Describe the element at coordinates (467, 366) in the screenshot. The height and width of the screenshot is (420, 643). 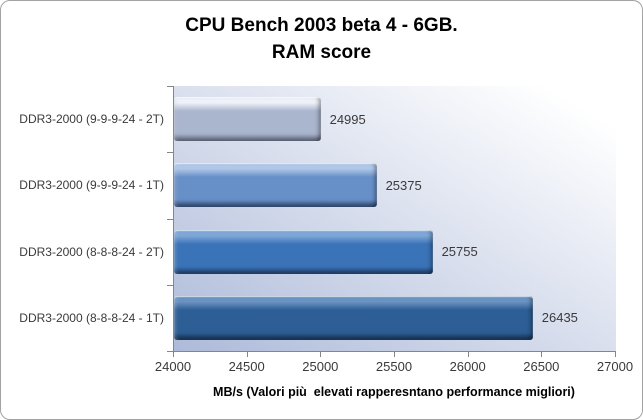
I see `x-tick-label: 26000` at that location.